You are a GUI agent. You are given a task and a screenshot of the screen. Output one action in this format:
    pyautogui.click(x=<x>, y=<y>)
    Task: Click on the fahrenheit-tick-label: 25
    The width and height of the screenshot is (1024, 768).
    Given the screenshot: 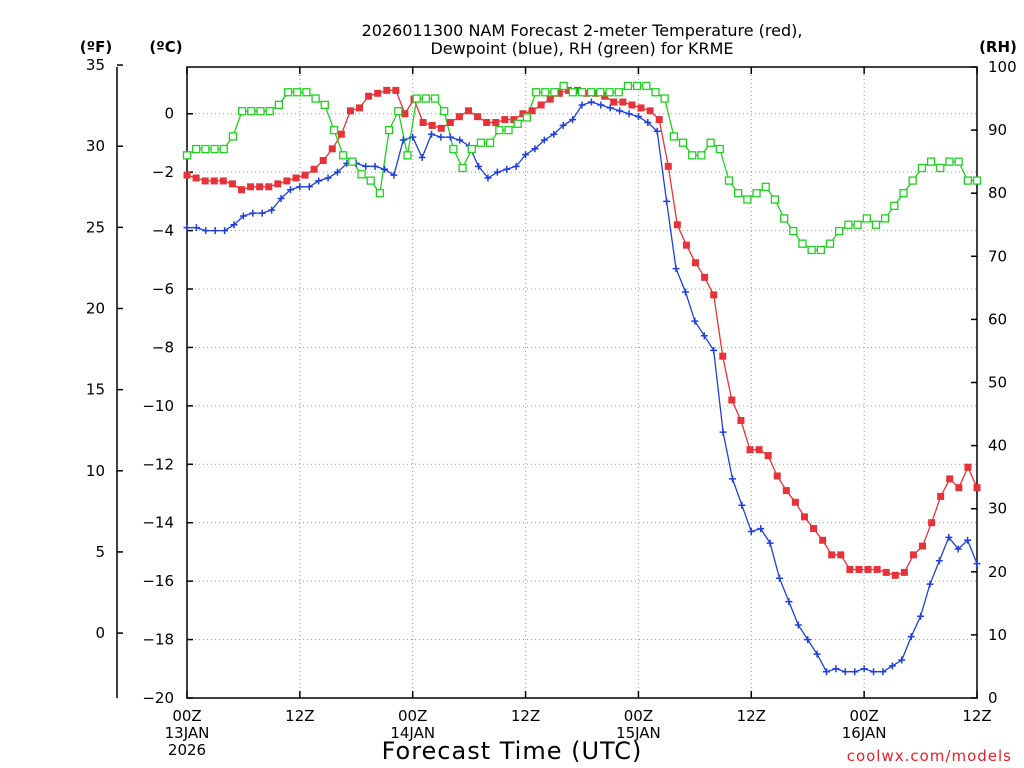 What is the action you would take?
    pyautogui.click(x=95, y=227)
    